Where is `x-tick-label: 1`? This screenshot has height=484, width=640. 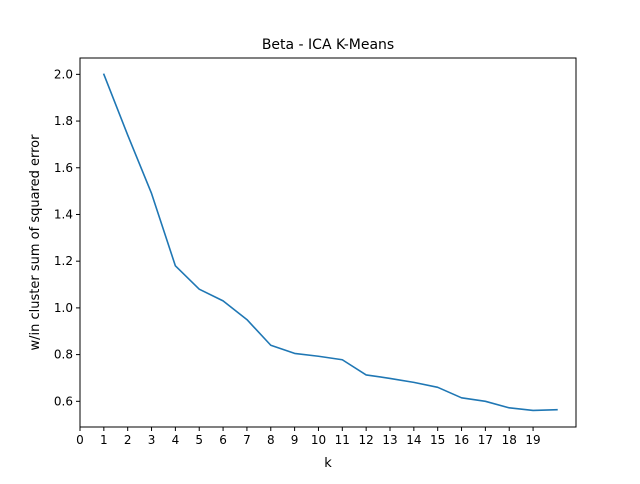
x-tick-label: 1 is located at coordinates (104, 440).